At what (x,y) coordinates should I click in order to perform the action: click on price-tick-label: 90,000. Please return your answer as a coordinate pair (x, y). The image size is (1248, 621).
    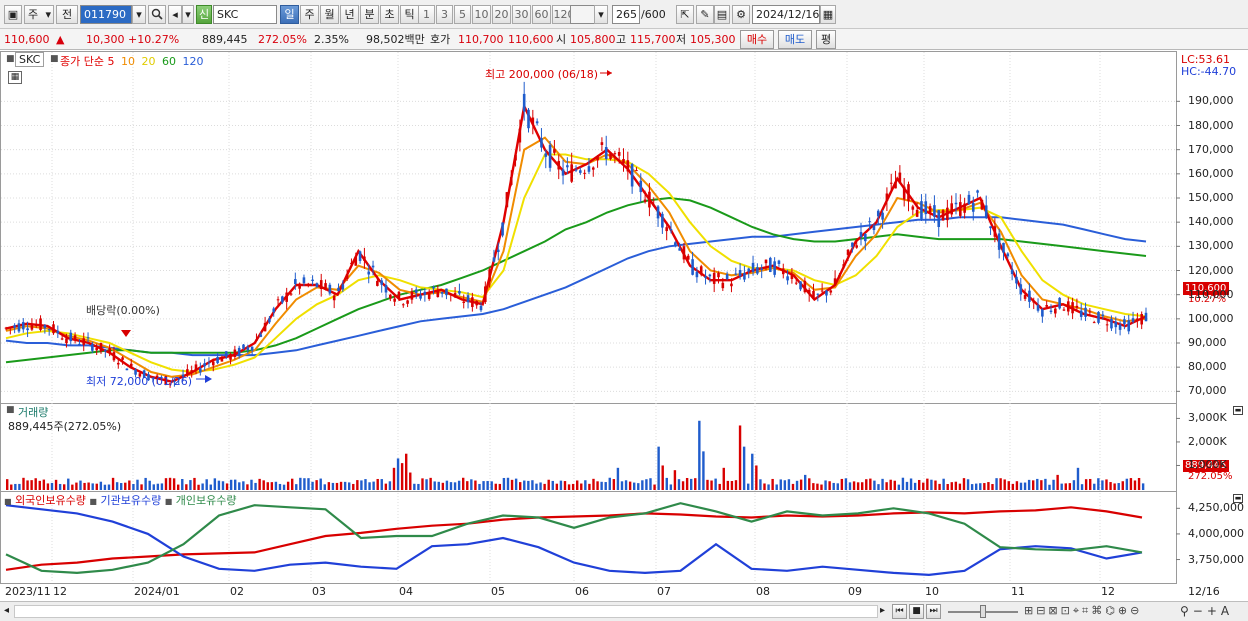
    Looking at the image, I should click on (1207, 342).